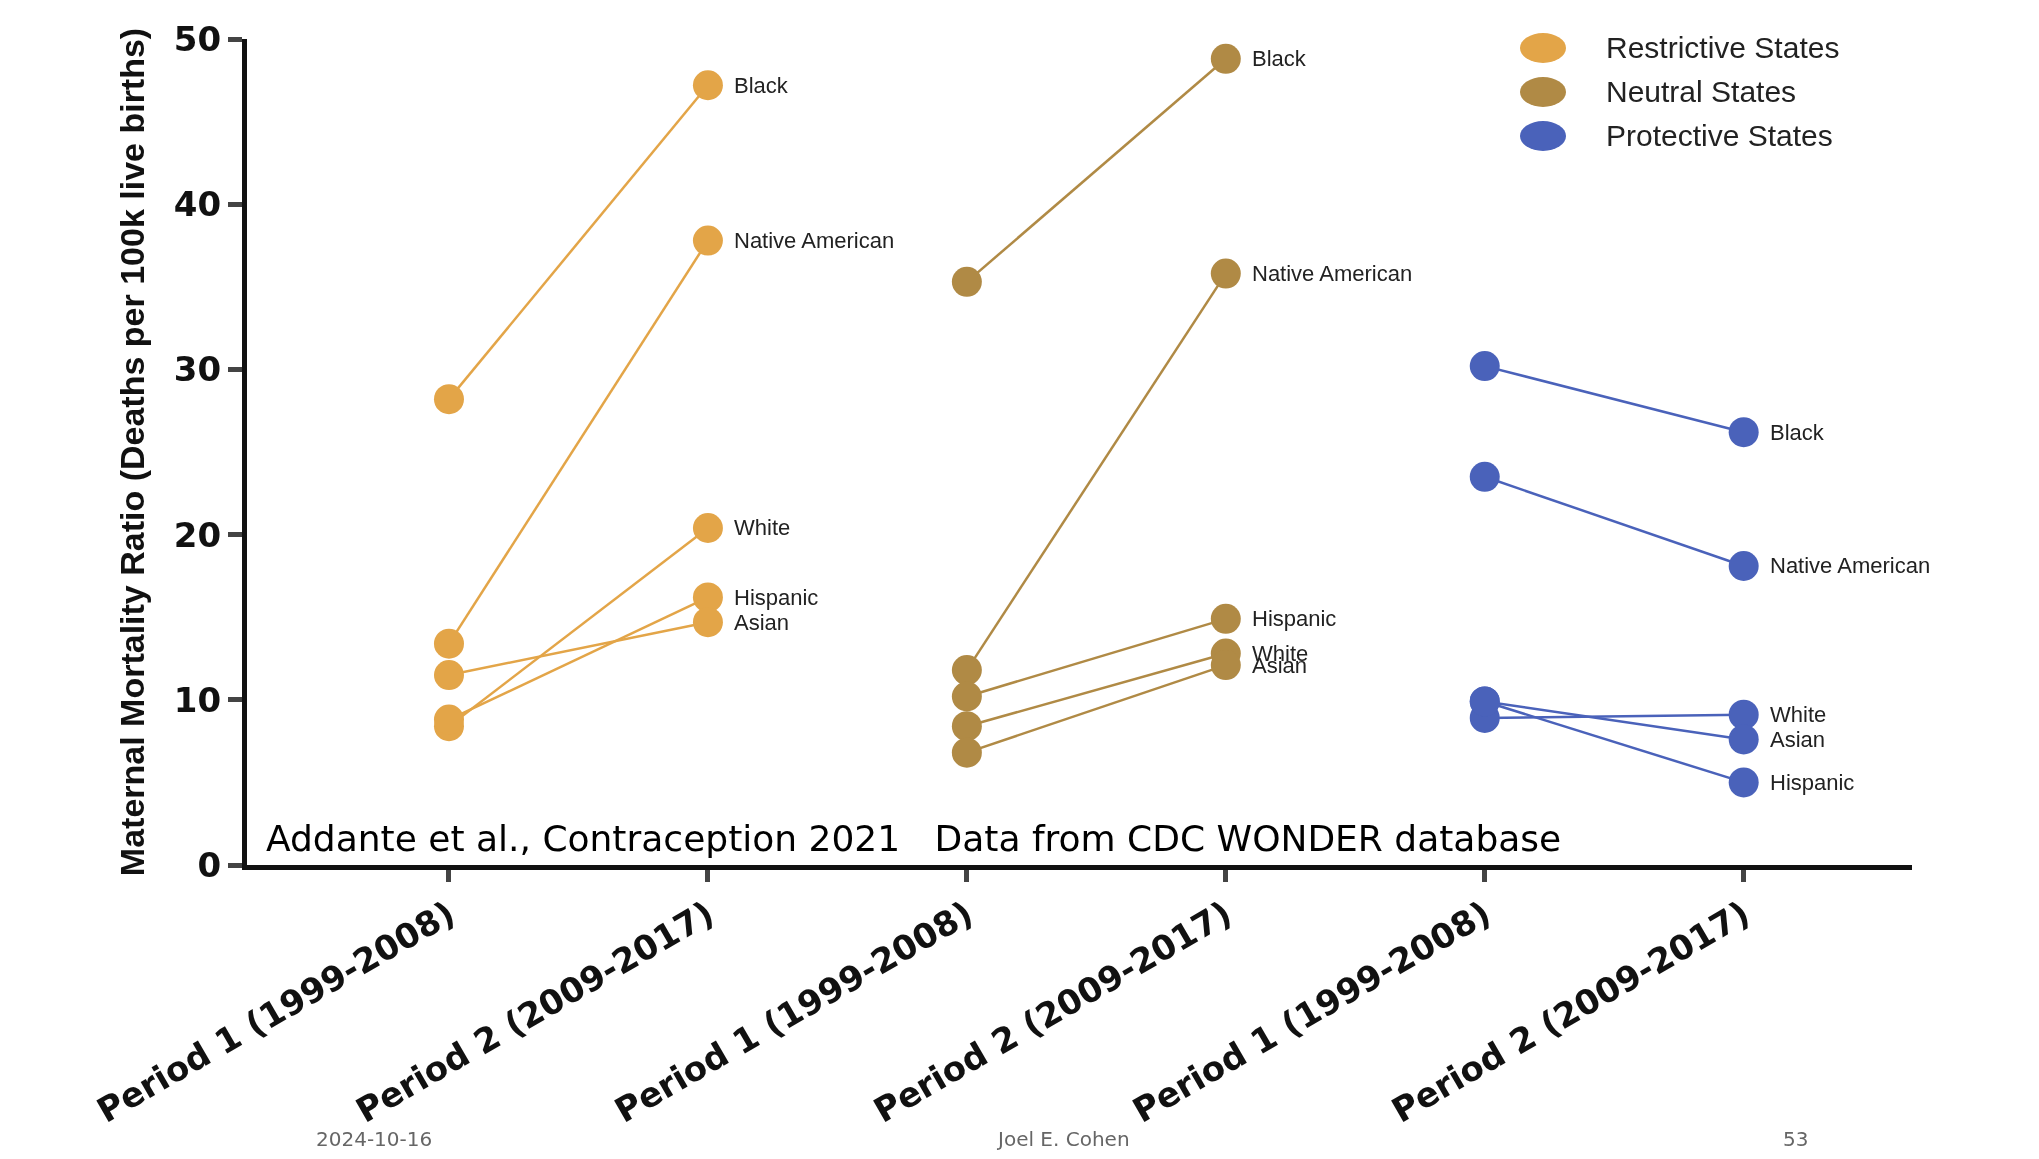 The width and height of the screenshot is (2039, 1159). What do you see at coordinates (197, 204) in the screenshot?
I see `y-tick-label: 40` at bounding box center [197, 204].